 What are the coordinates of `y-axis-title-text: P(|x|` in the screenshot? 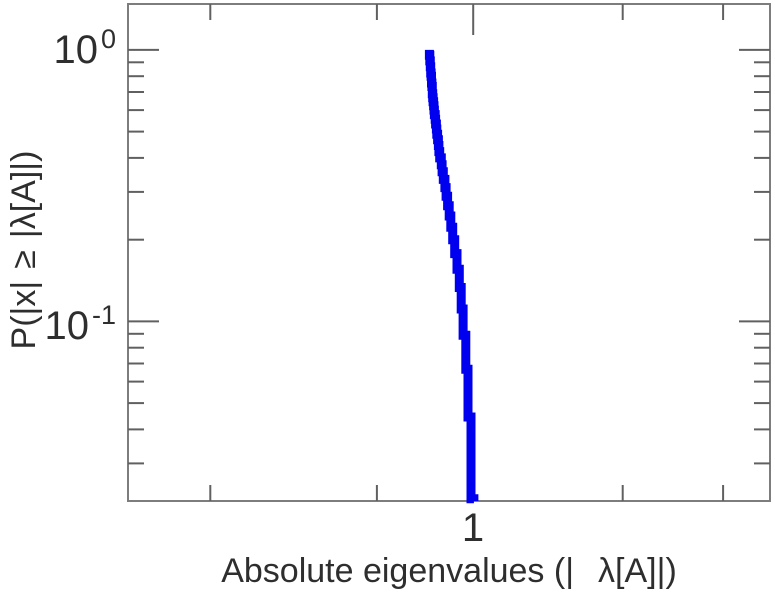 It's located at (24, 315).